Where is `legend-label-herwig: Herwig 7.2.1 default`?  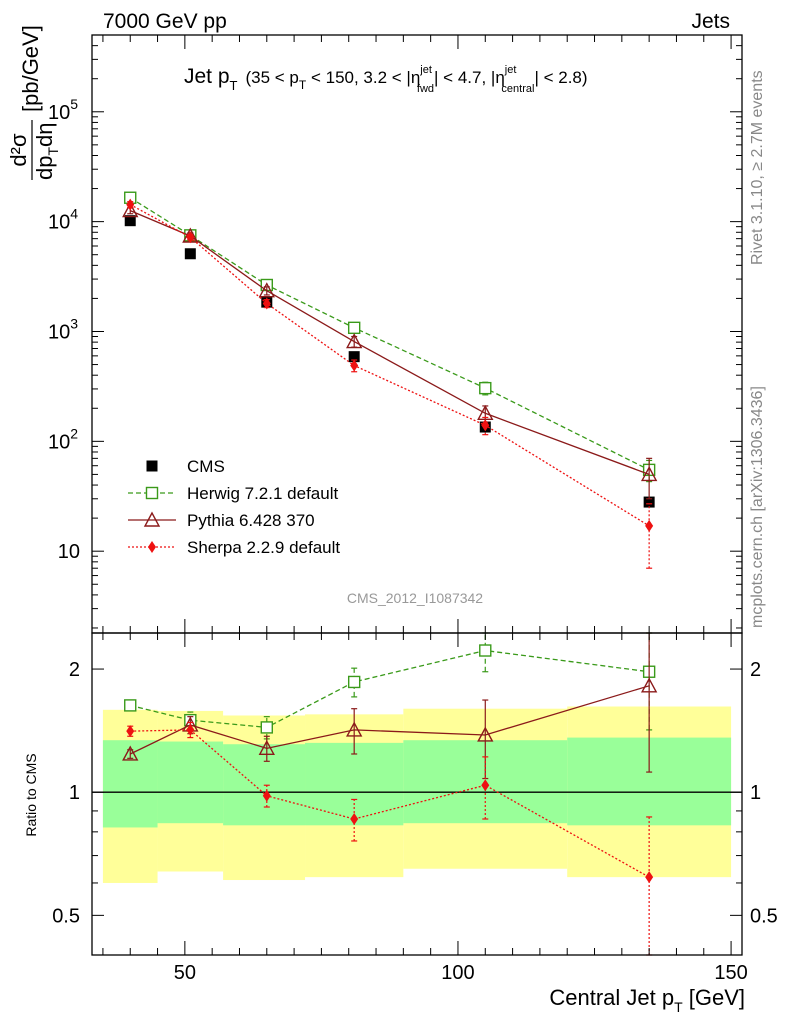 legend-label-herwig: Herwig 7.2.1 default is located at coordinates (262, 493).